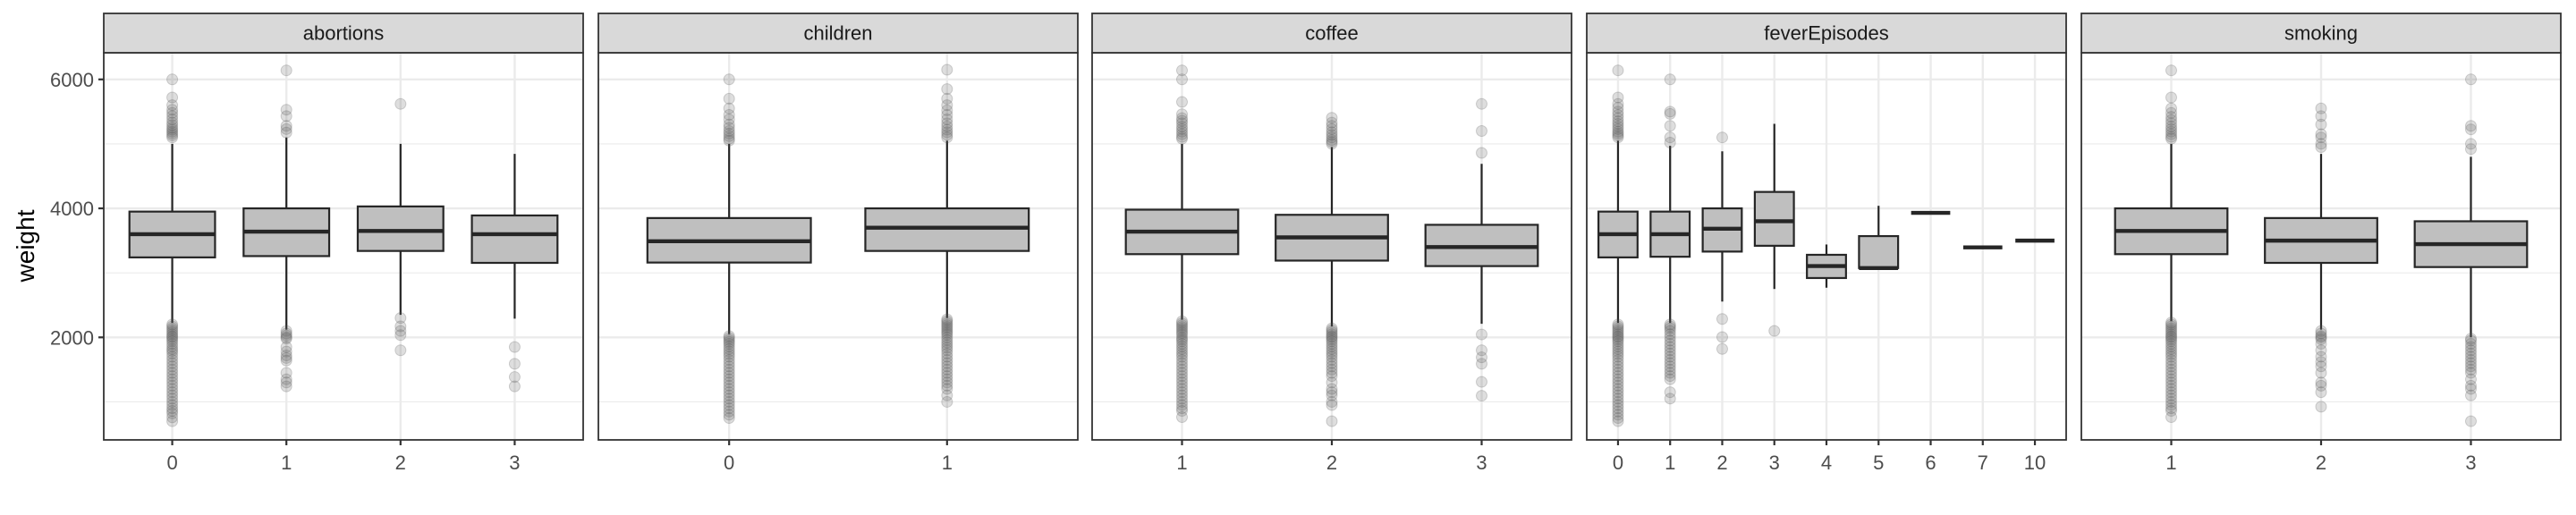 Image resolution: width=2576 pixels, height=515 pixels. Describe the element at coordinates (2170, 463) in the screenshot. I see `x-tick-label: 1` at that location.